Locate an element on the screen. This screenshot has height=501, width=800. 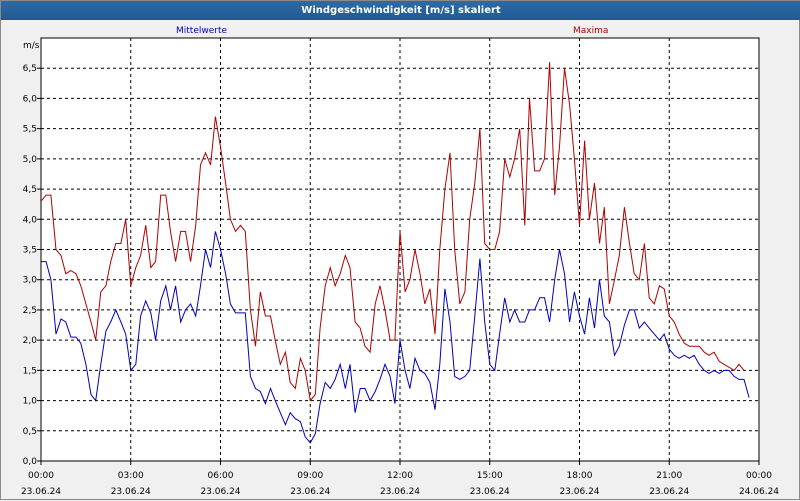
window-title: Windgeschwindigkeit [m/s] skaliert is located at coordinates (400, 10).